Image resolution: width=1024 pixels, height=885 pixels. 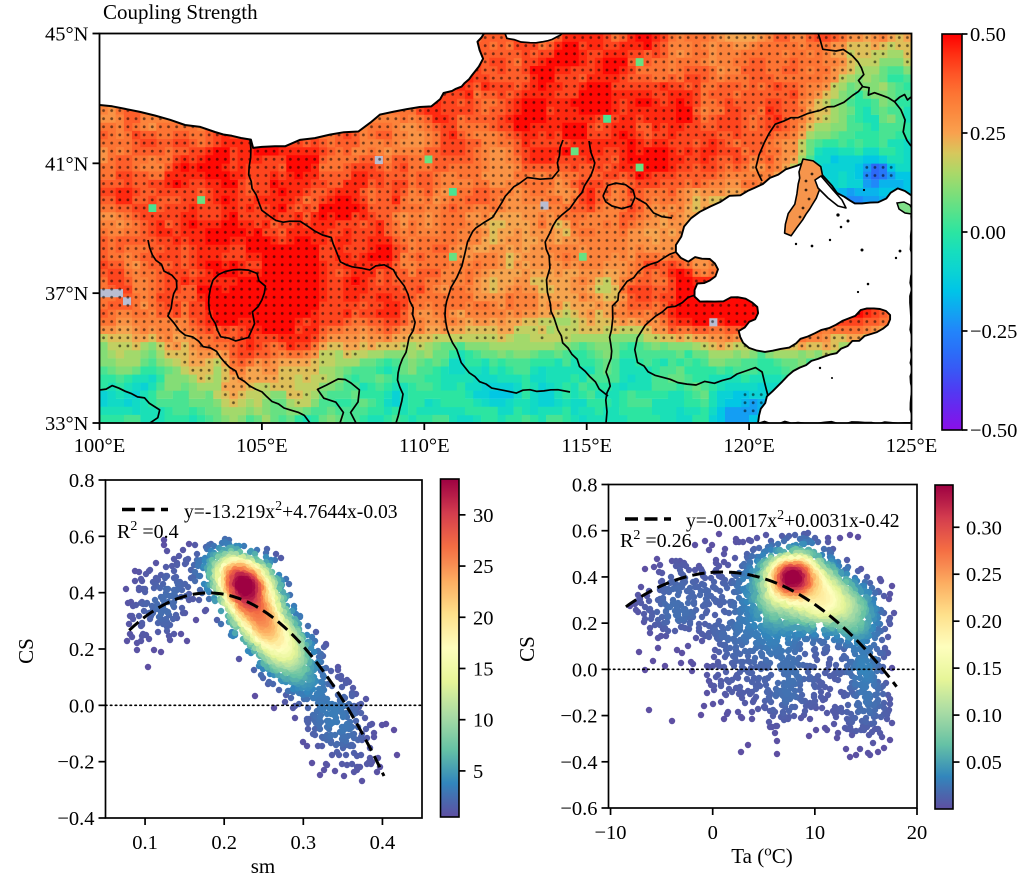 What do you see at coordinates (984, 763) in the screenshot?
I see `svg-text: 0.05` at bounding box center [984, 763].